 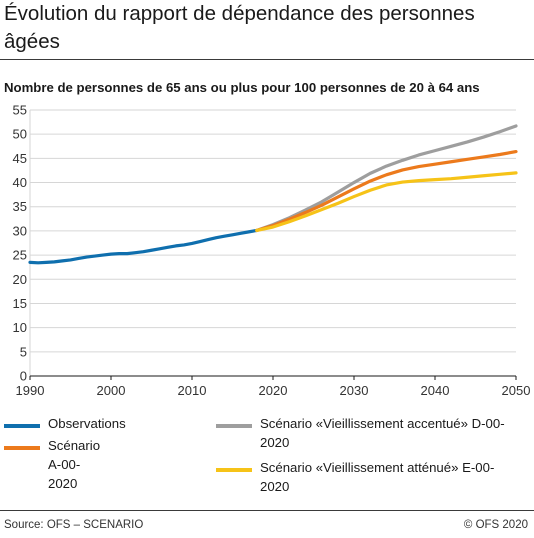 What do you see at coordinates (20, 230) in the screenshot?
I see `y-tick-label: 30` at bounding box center [20, 230].